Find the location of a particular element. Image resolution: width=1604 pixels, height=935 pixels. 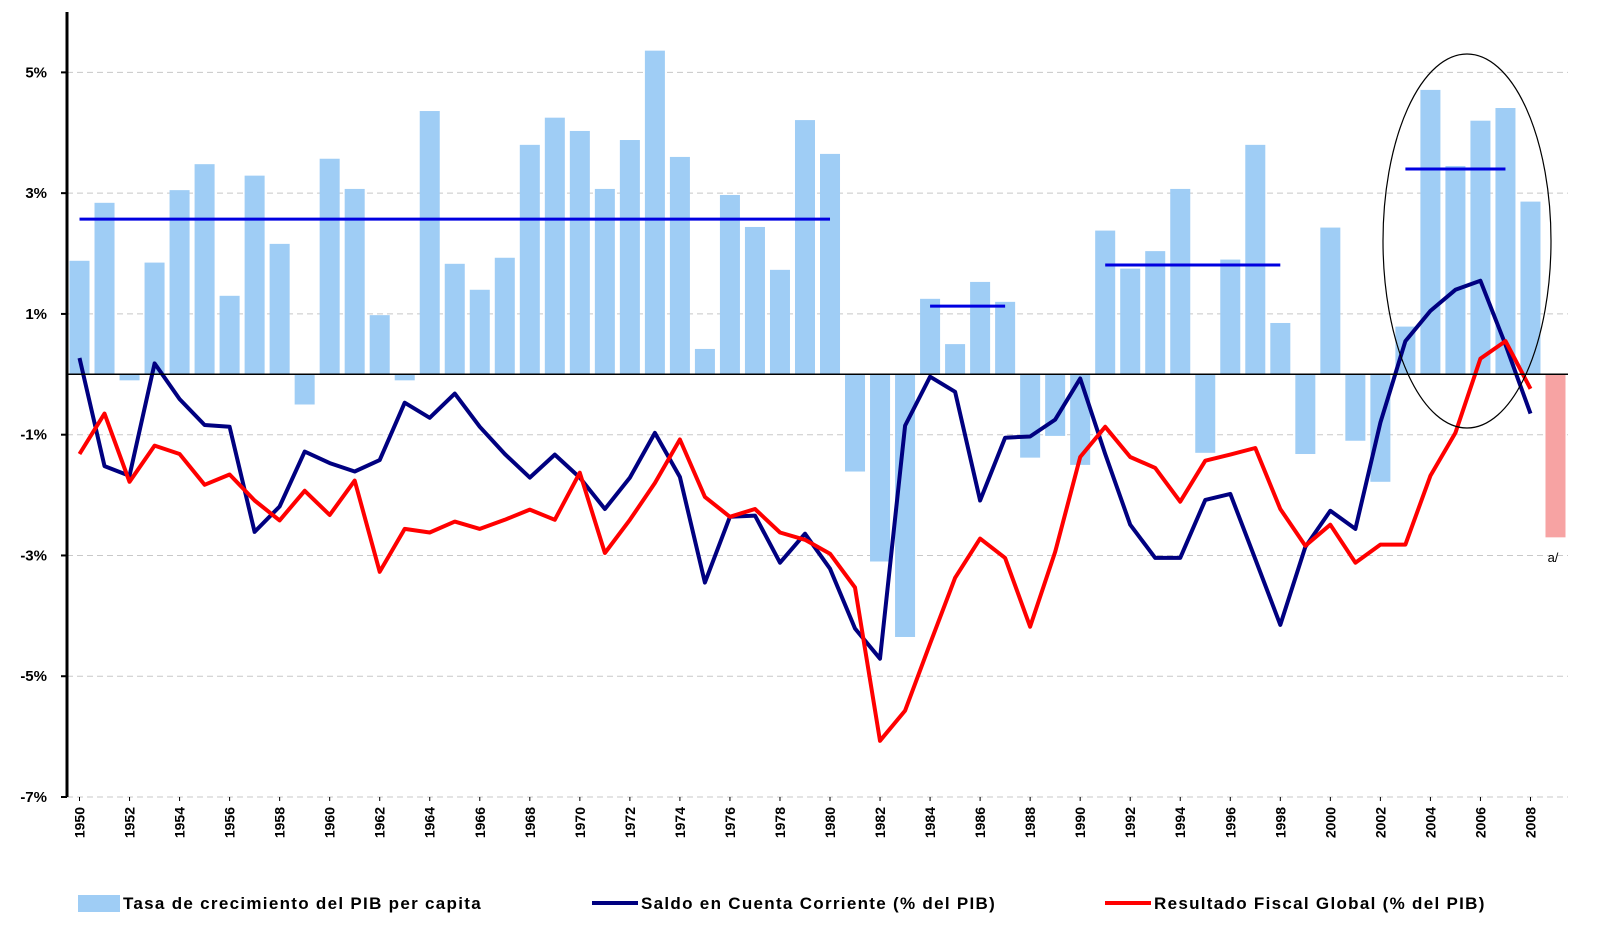

y-tick-label: 1% is located at coordinates (36, 314).